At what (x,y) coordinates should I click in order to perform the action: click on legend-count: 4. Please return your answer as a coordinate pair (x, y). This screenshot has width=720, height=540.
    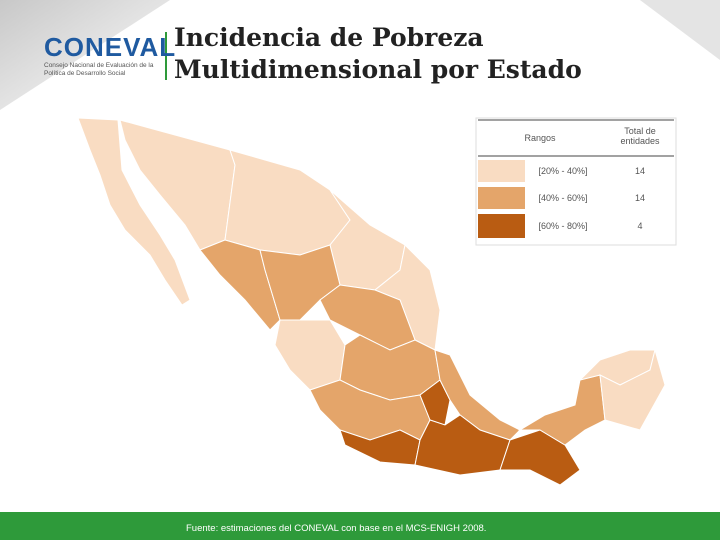
    Looking at the image, I should click on (640, 226).